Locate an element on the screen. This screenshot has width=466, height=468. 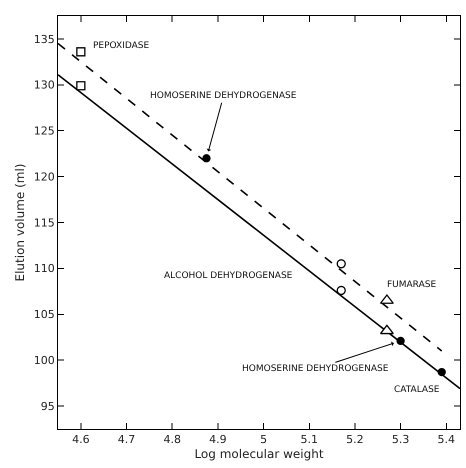
x-tick-label: 5.2 is located at coordinates (355, 439).